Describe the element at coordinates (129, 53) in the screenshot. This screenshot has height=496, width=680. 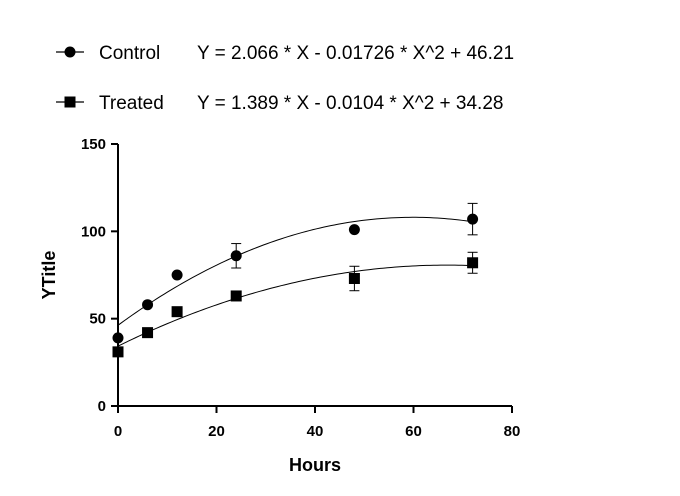
I see `legend-label-control: Control` at that location.